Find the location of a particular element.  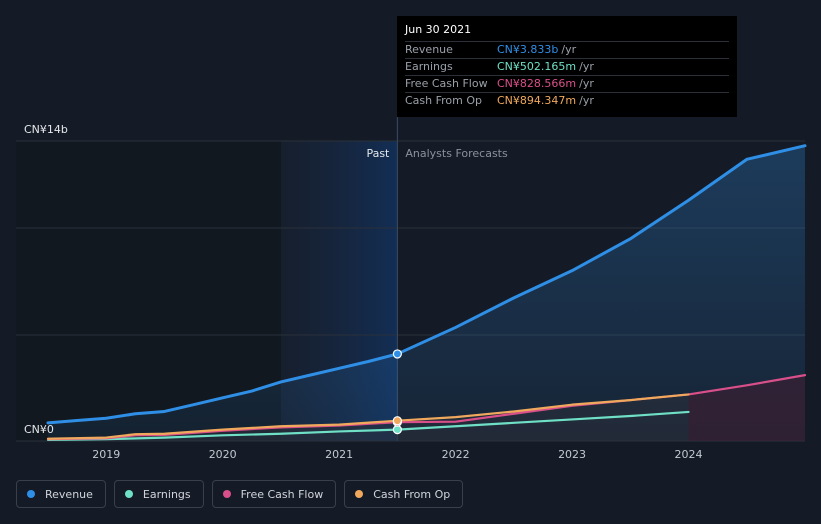

legend-item-free-cash-flow: Free Cash Flow is located at coordinates (274, 494).